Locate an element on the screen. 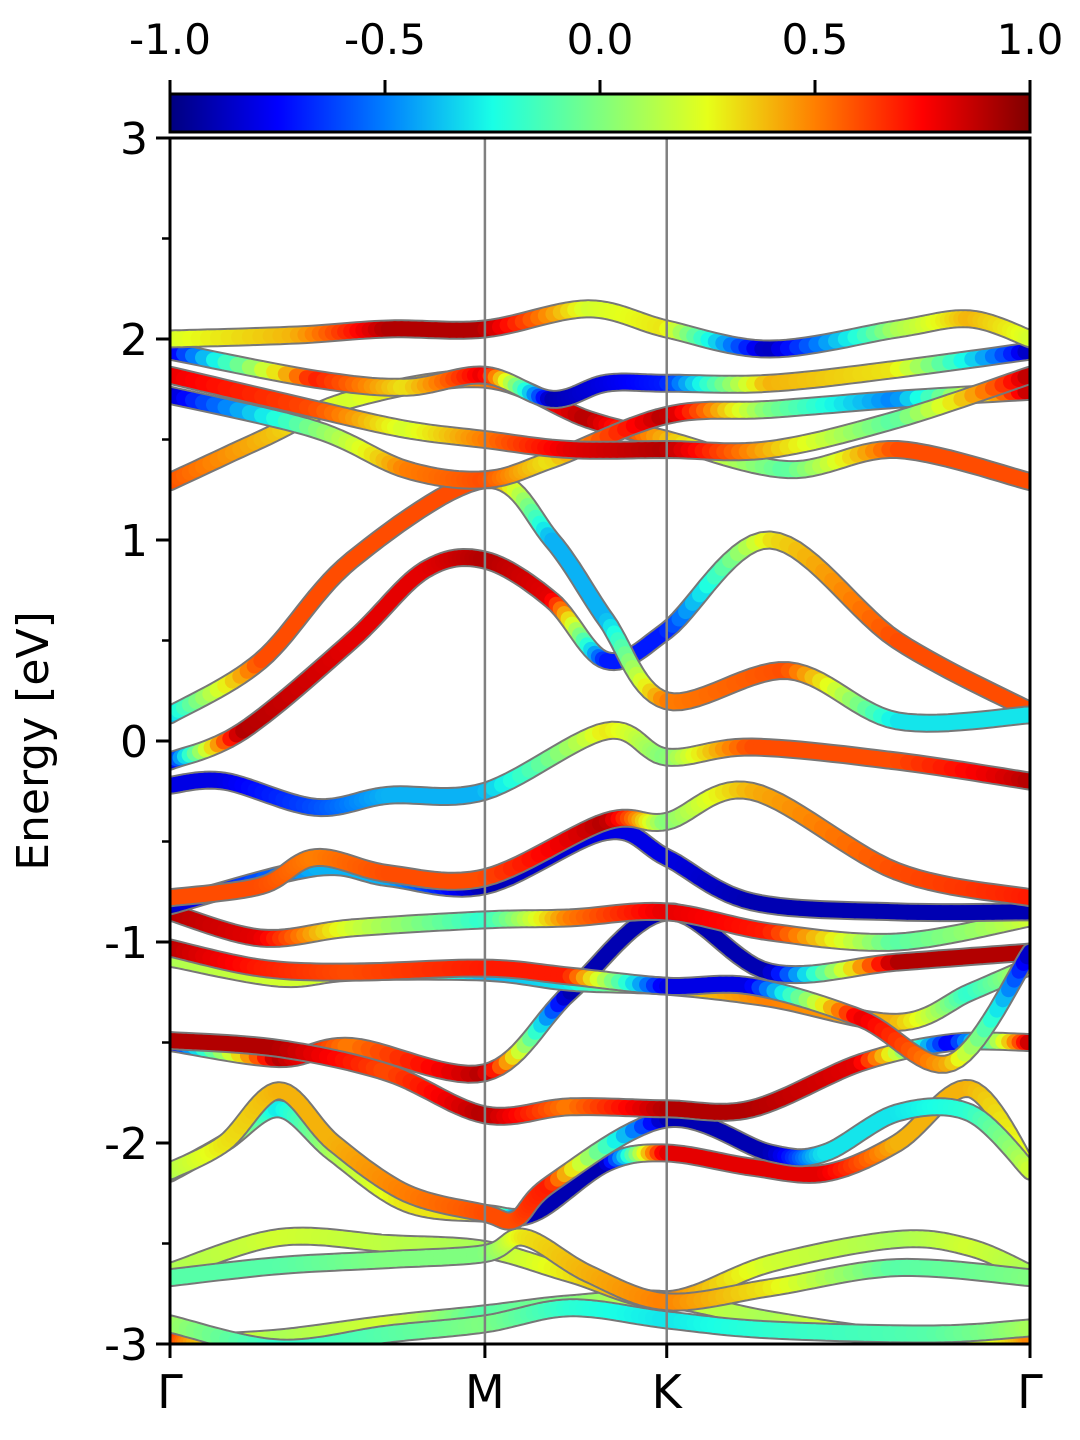 This screenshot has height=1440, width=1080. y-tick-label: 1 is located at coordinates (134, 541).